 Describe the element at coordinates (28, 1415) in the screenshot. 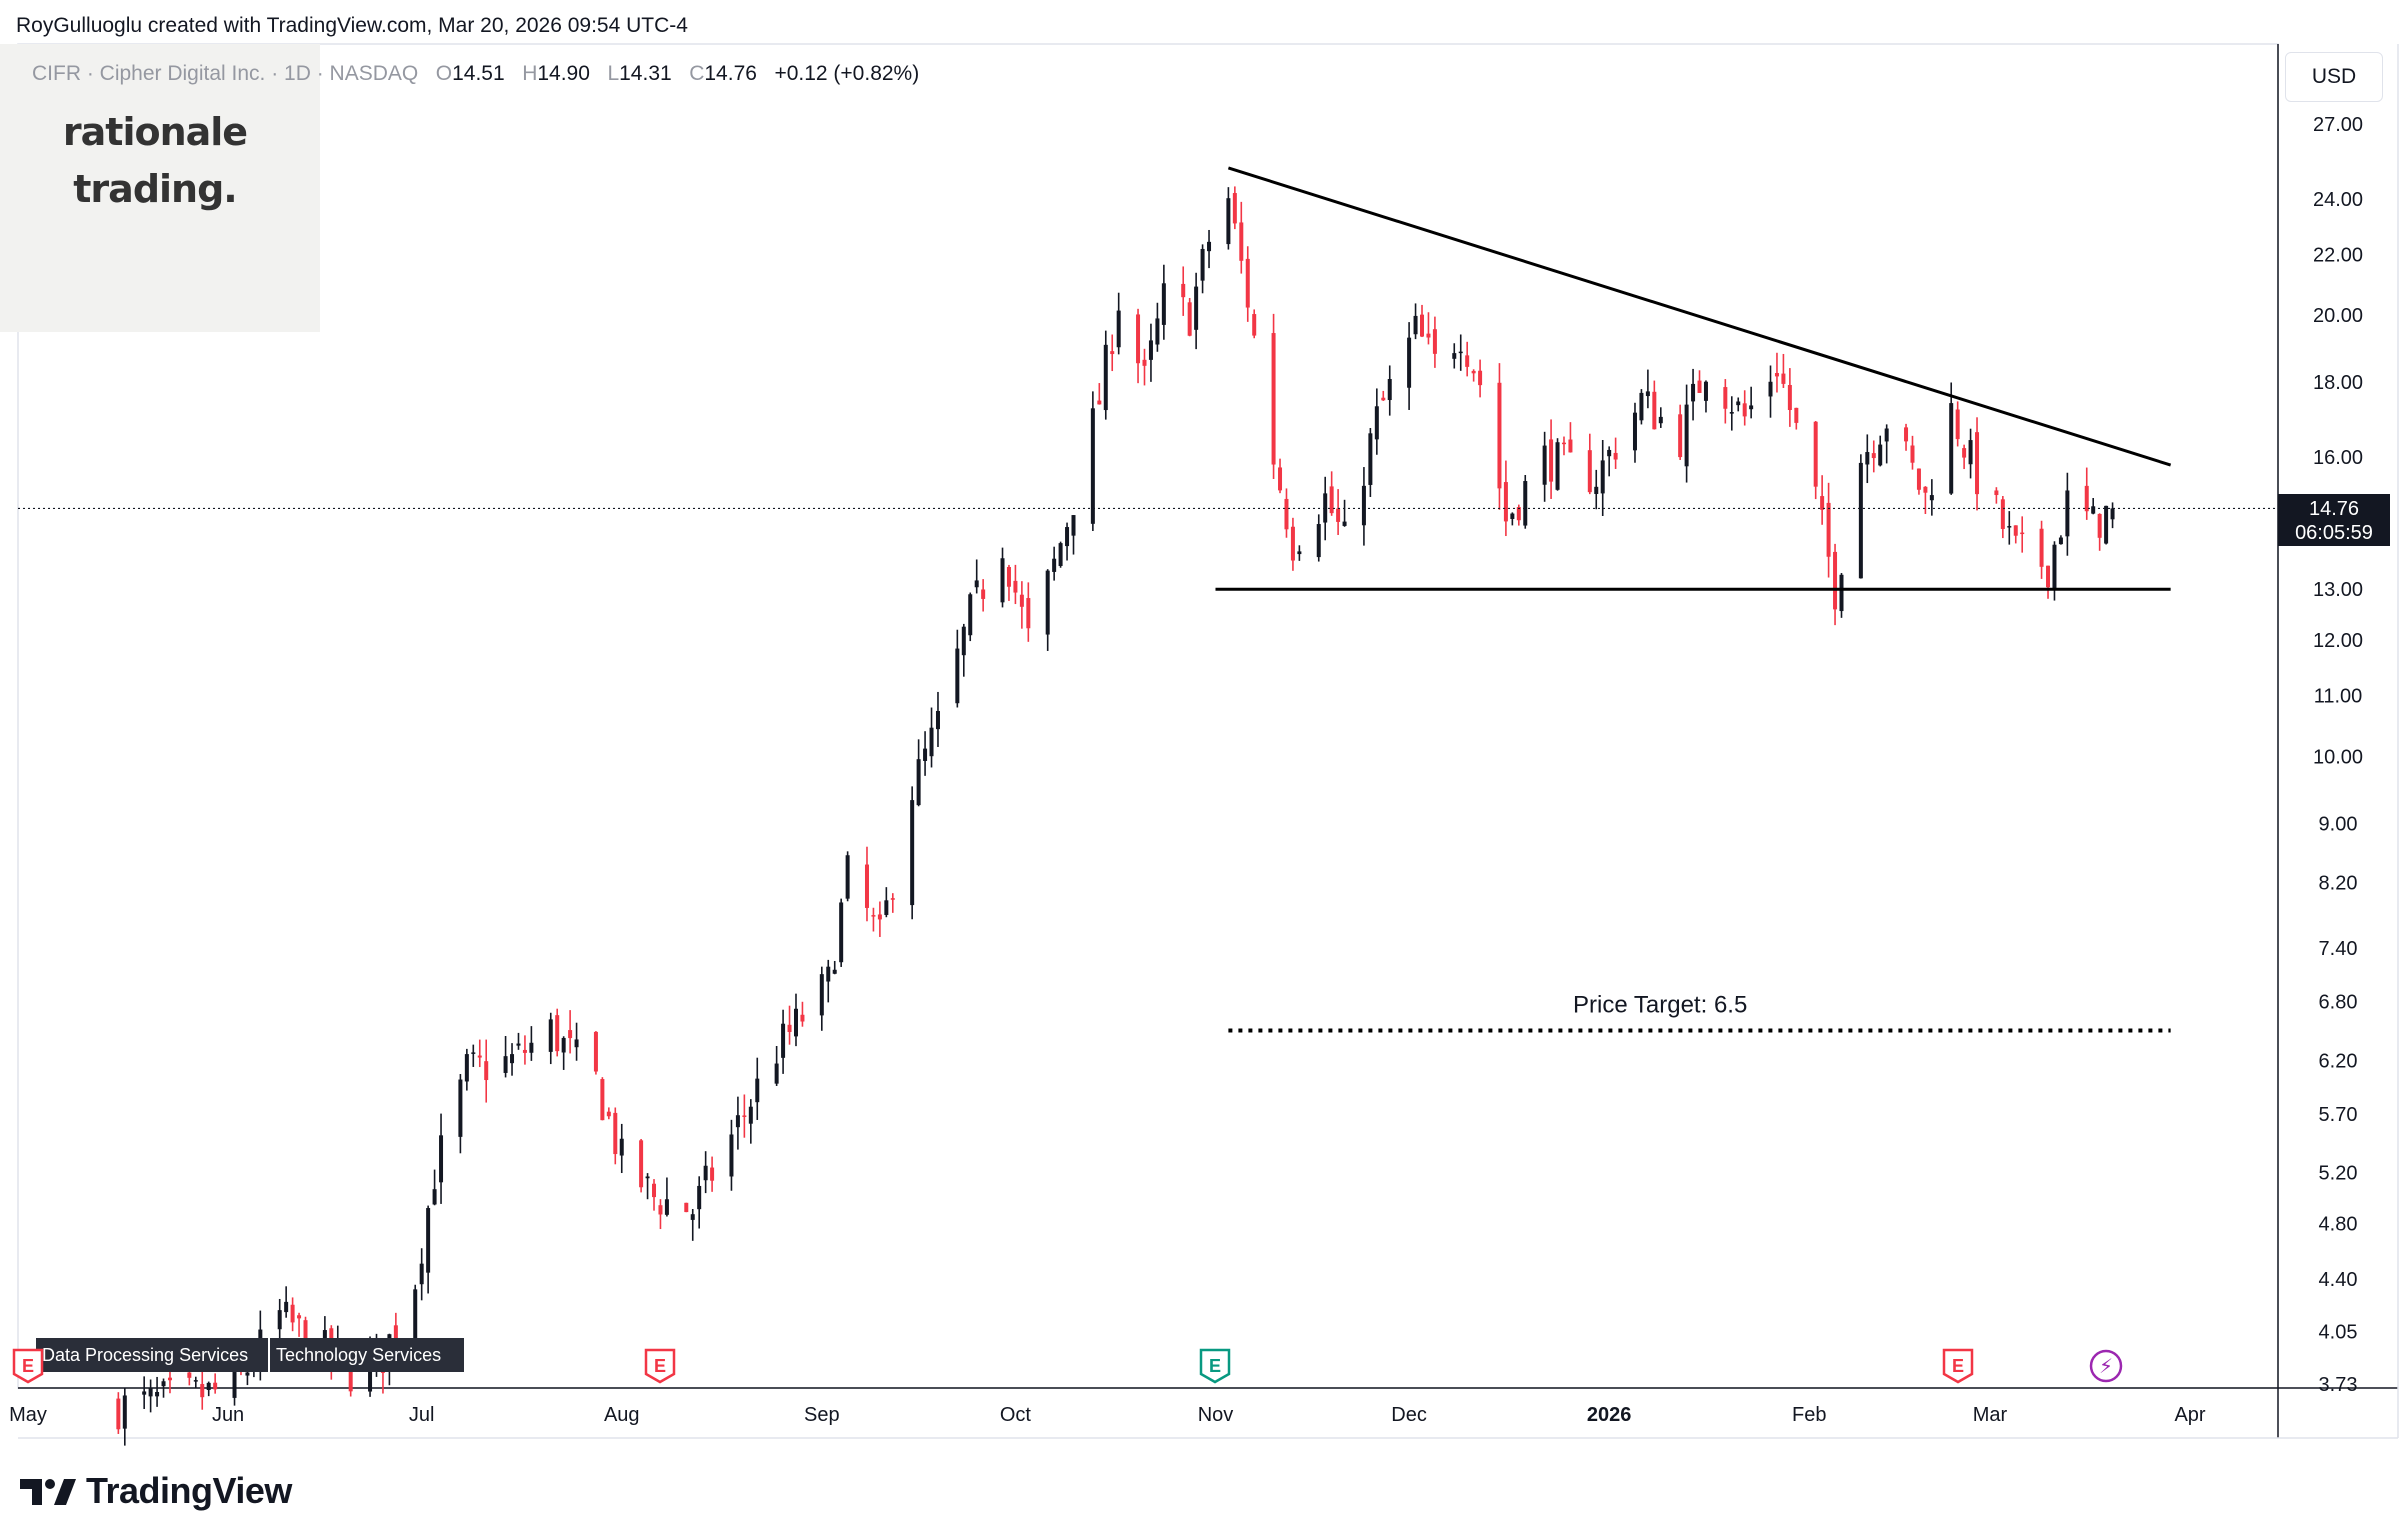

I see `time-tick-label: May` at that location.